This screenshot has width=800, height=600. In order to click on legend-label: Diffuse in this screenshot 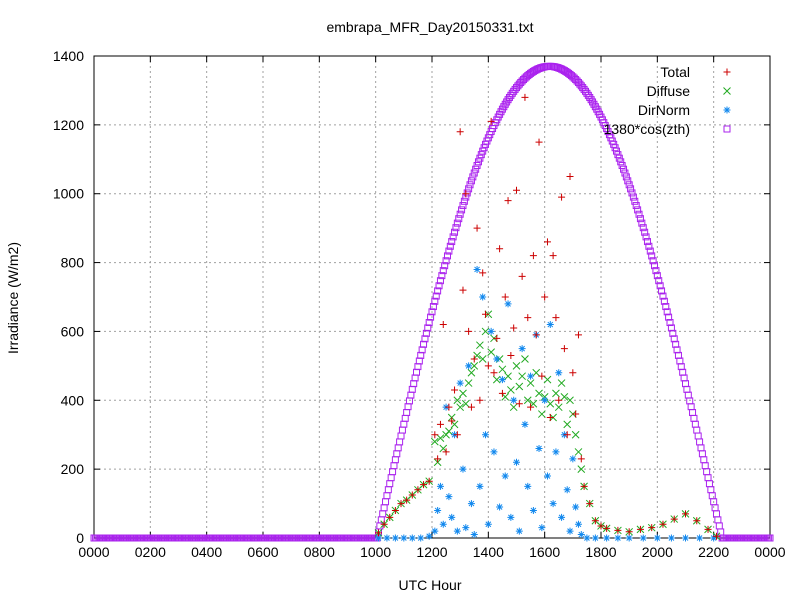, I will do `click(669, 91)`.